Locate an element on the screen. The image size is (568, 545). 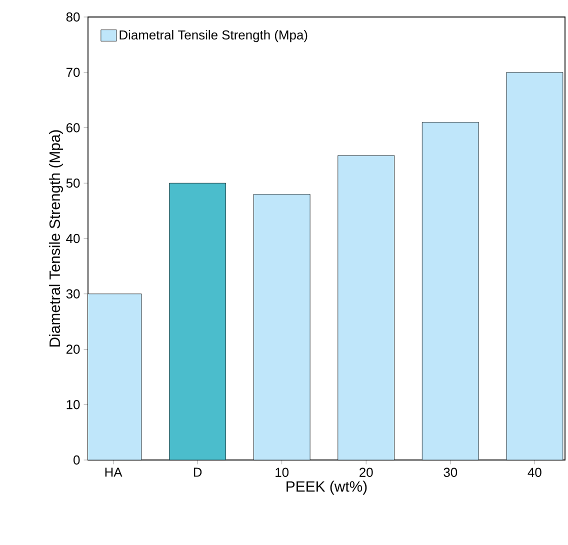
y-tick-label: 40 is located at coordinates (73, 239).